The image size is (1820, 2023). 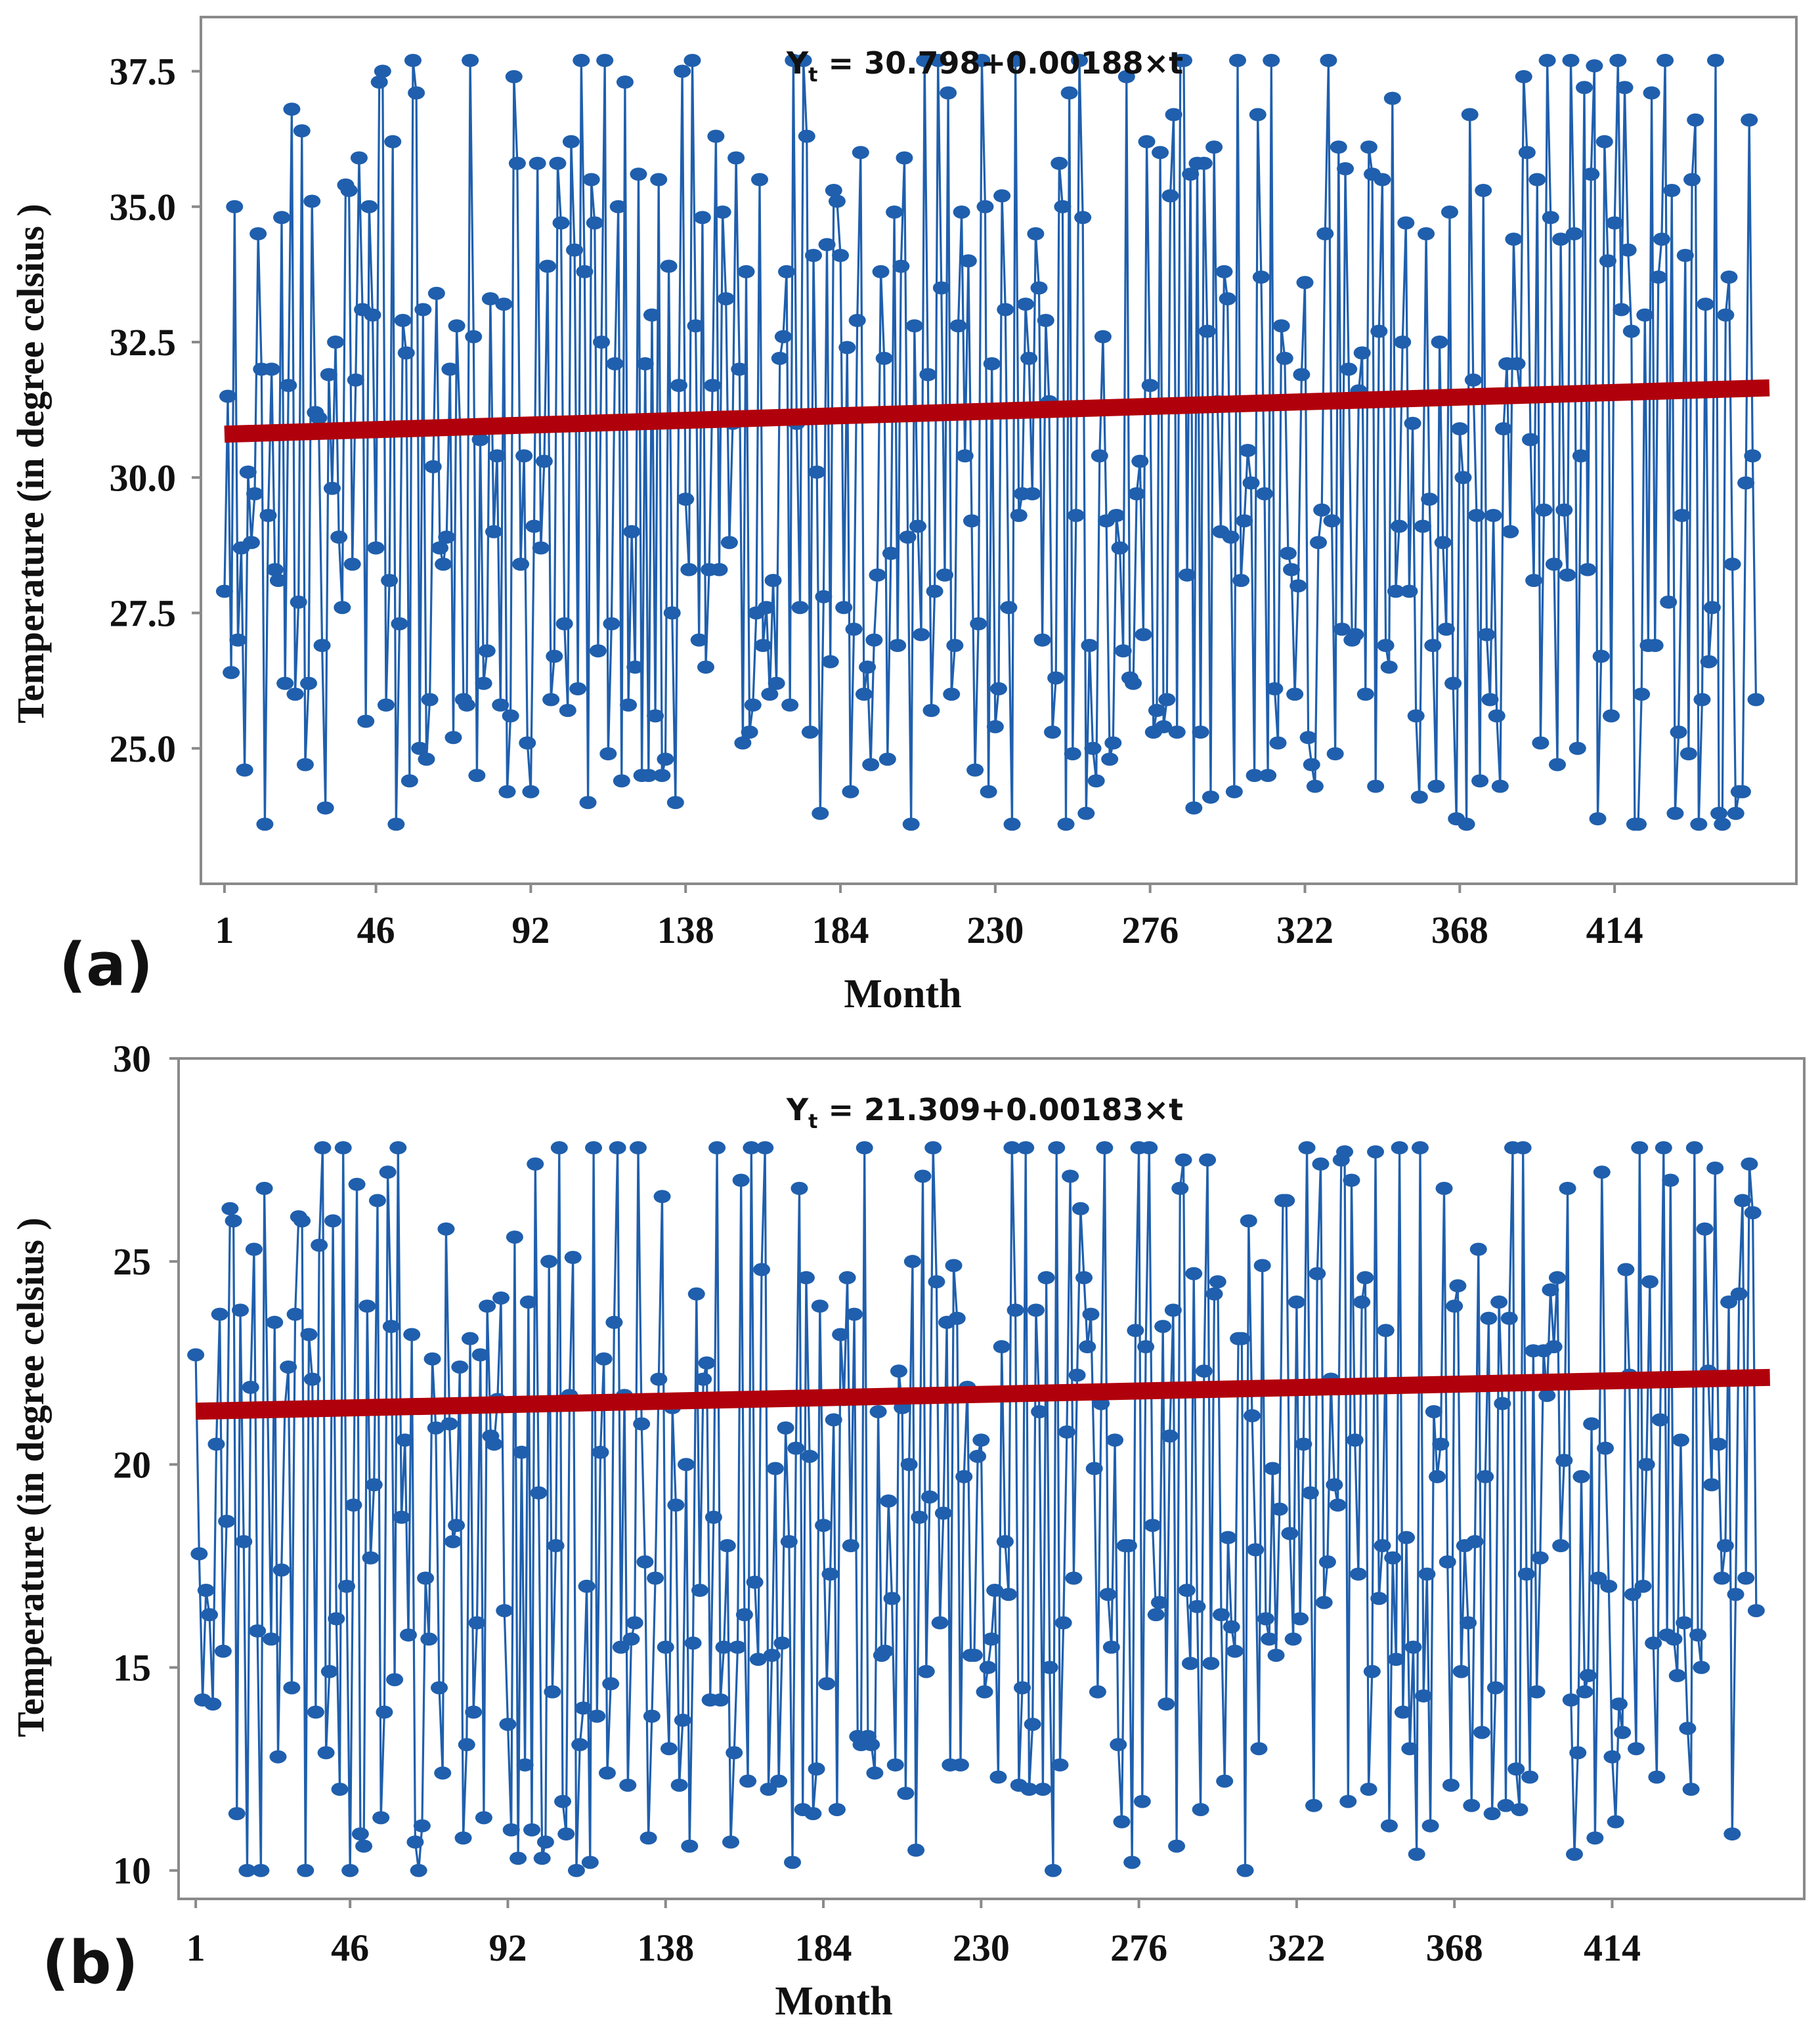 I want to click on x-tick-label-a: 368, so click(x=1459, y=930).